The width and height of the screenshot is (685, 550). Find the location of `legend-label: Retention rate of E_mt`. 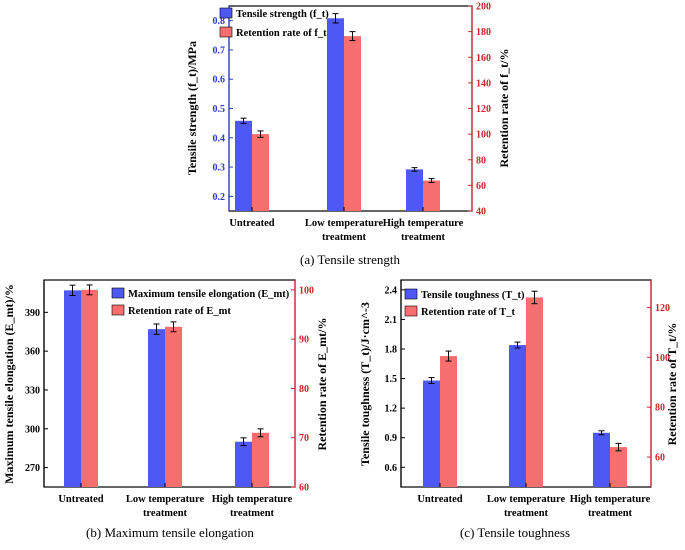

legend-label: Retention rate of E_mt is located at coordinates (179, 311).